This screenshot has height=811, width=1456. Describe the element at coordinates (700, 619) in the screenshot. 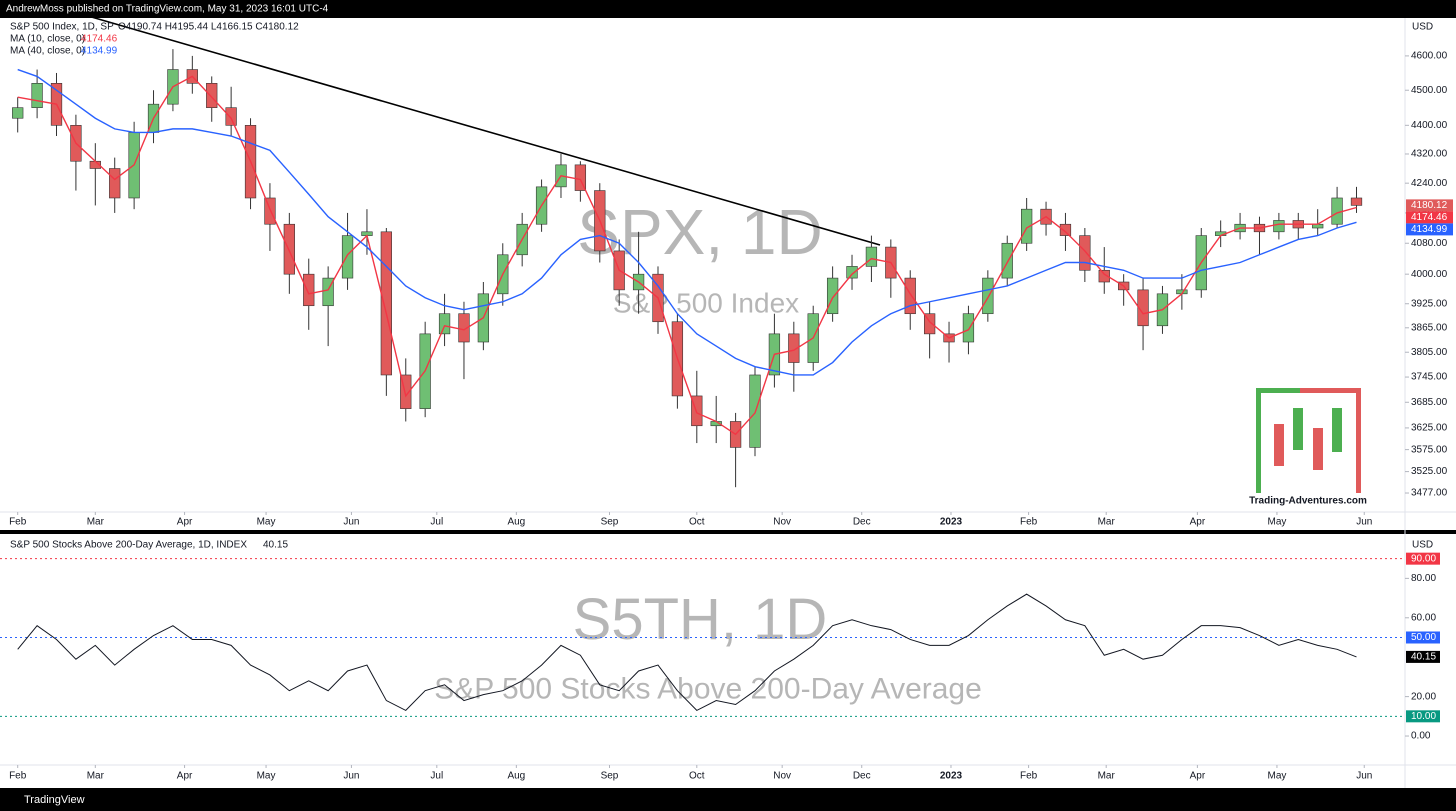

I see `watermark: S5TH, 1D` at that location.